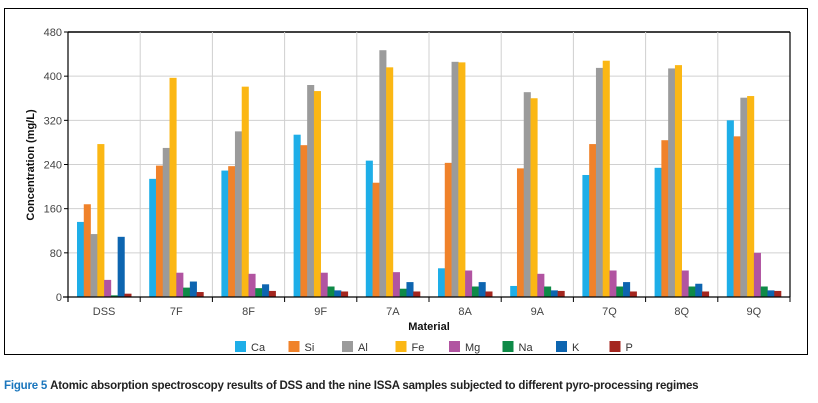 This screenshot has width=818, height=403. What do you see at coordinates (442, 282) in the screenshot?
I see `bar-Ca-8A` at bounding box center [442, 282].